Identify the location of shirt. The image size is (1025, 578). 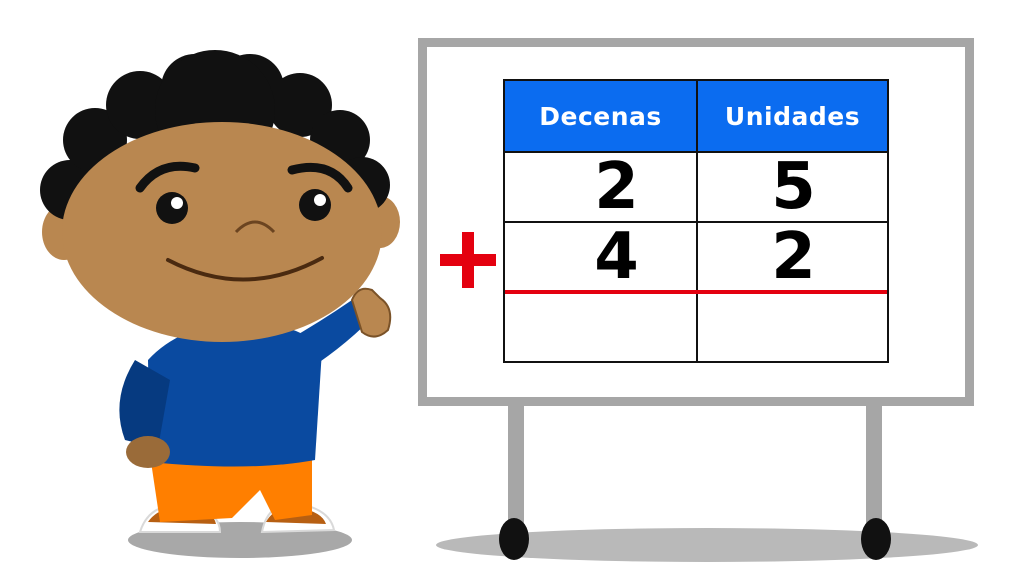
(235, 394).